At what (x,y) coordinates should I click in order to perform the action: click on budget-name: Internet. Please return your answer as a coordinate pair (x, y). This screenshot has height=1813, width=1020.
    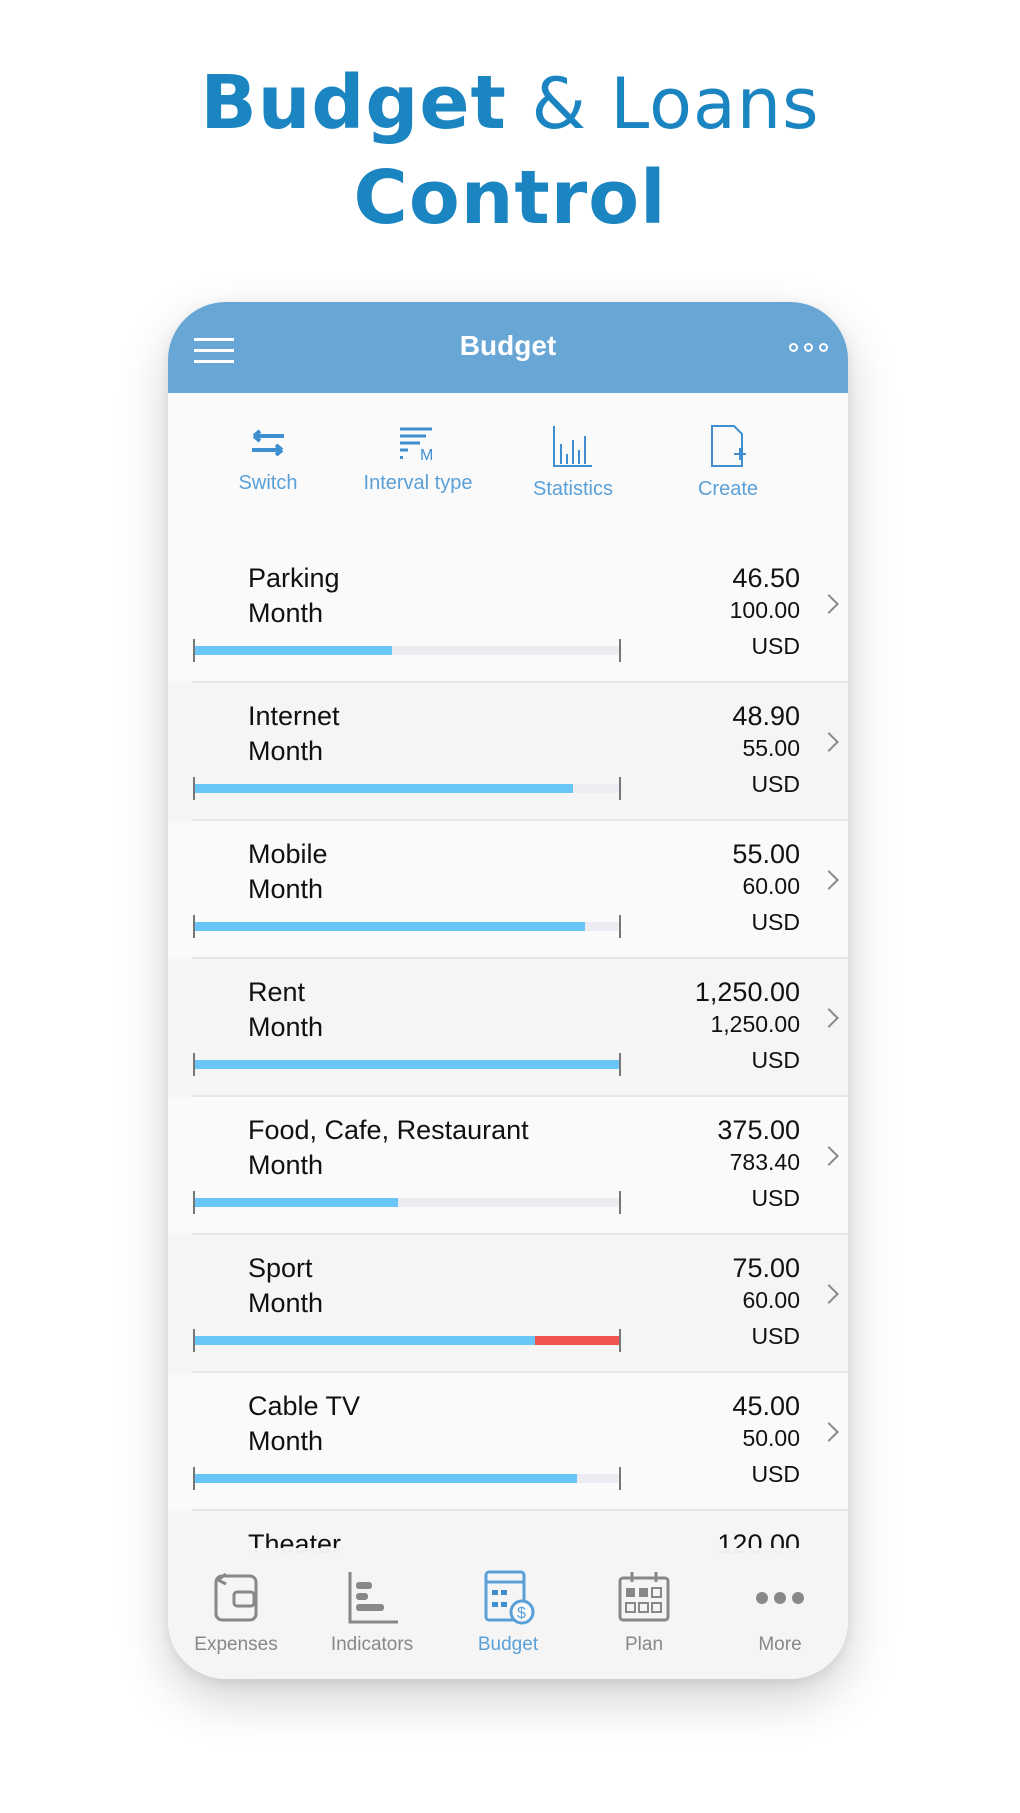
    Looking at the image, I should click on (294, 716).